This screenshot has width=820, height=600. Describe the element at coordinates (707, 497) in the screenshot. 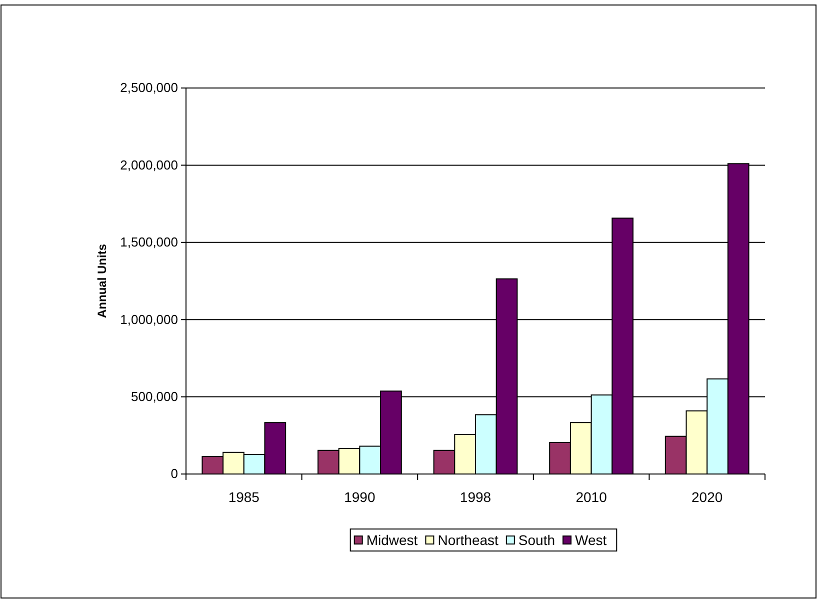

I see `x-tick-label: 2020` at that location.